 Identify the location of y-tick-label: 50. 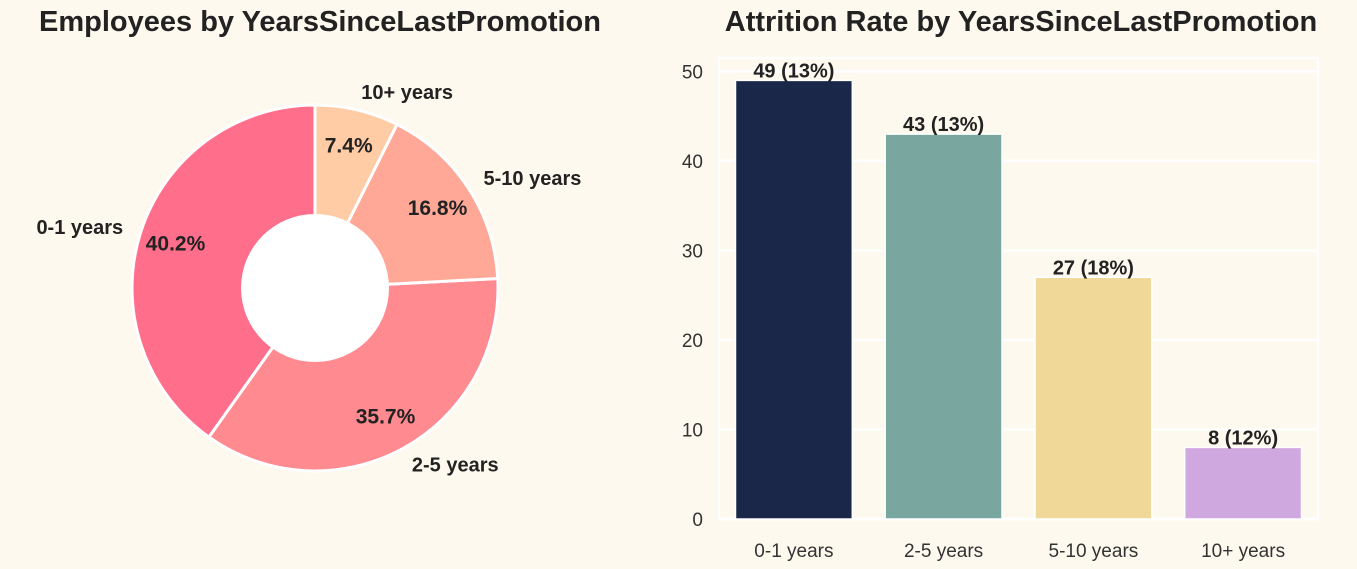
(692, 72).